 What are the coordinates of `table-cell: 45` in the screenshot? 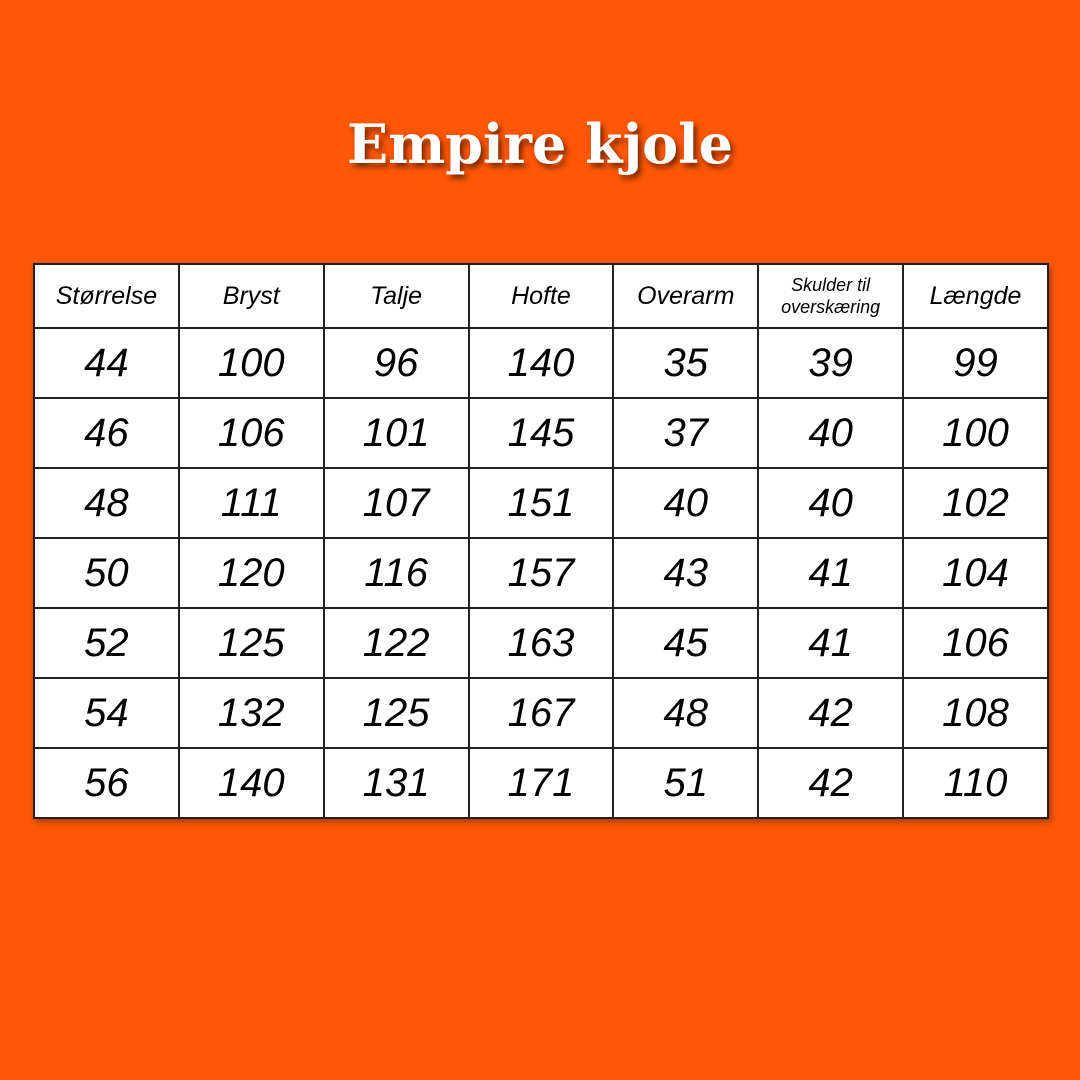 It's located at (686, 643).